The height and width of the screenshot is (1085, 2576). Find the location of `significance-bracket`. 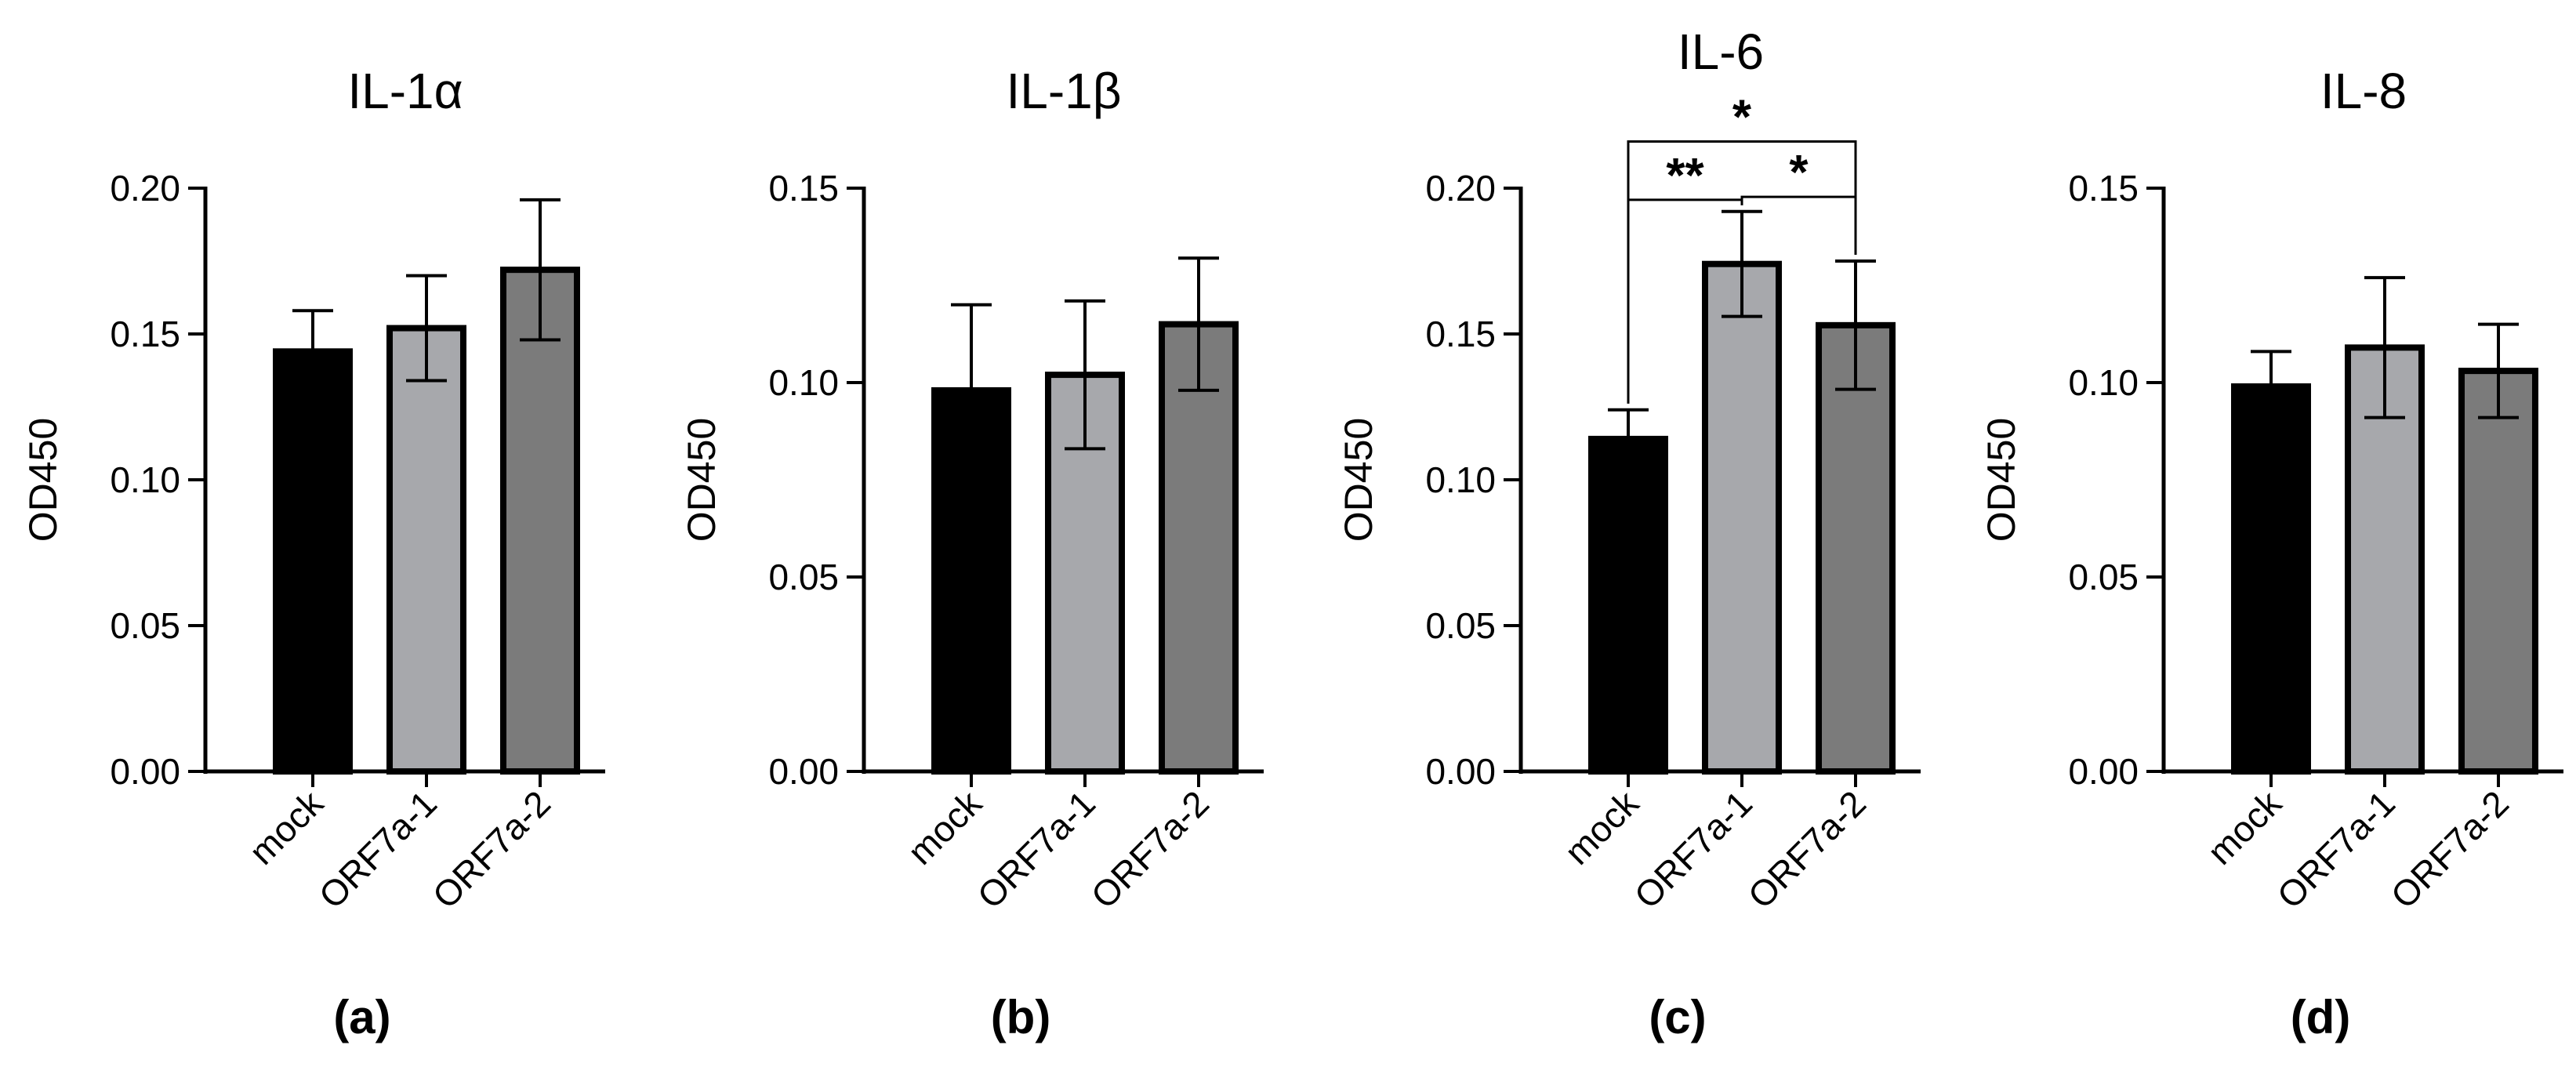

significance-bracket is located at coordinates (1799, 225).